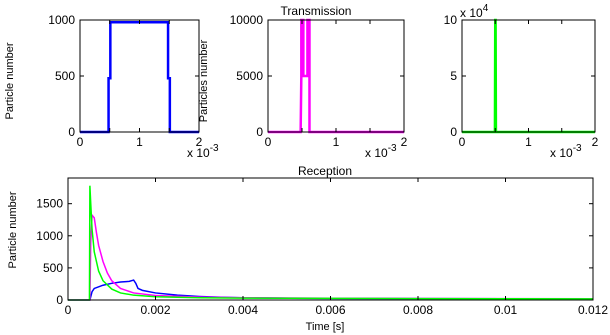  What do you see at coordinates (474, 11) in the screenshot?
I see `panel-3-y-exponent: x 104` at bounding box center [474, 11].